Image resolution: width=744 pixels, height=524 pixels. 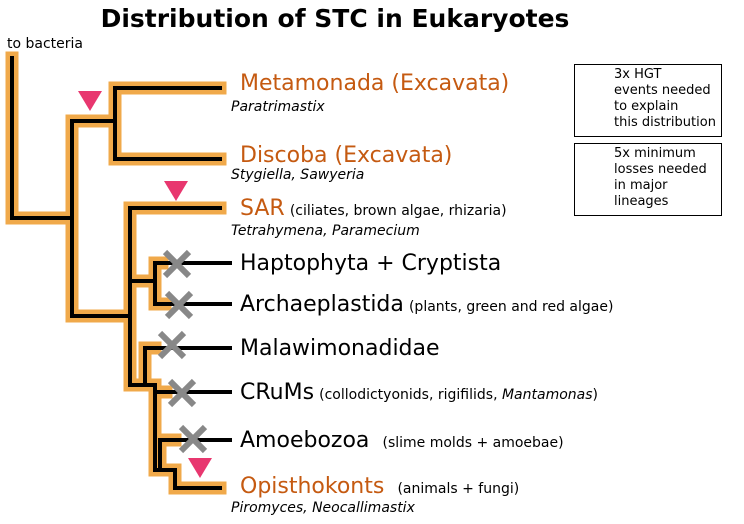 What do you see at coordinates (335, 18) in the screenshot?
I see `figure-title: Distribution of STC in Eukaryotes` at bounding box center [335, 18].